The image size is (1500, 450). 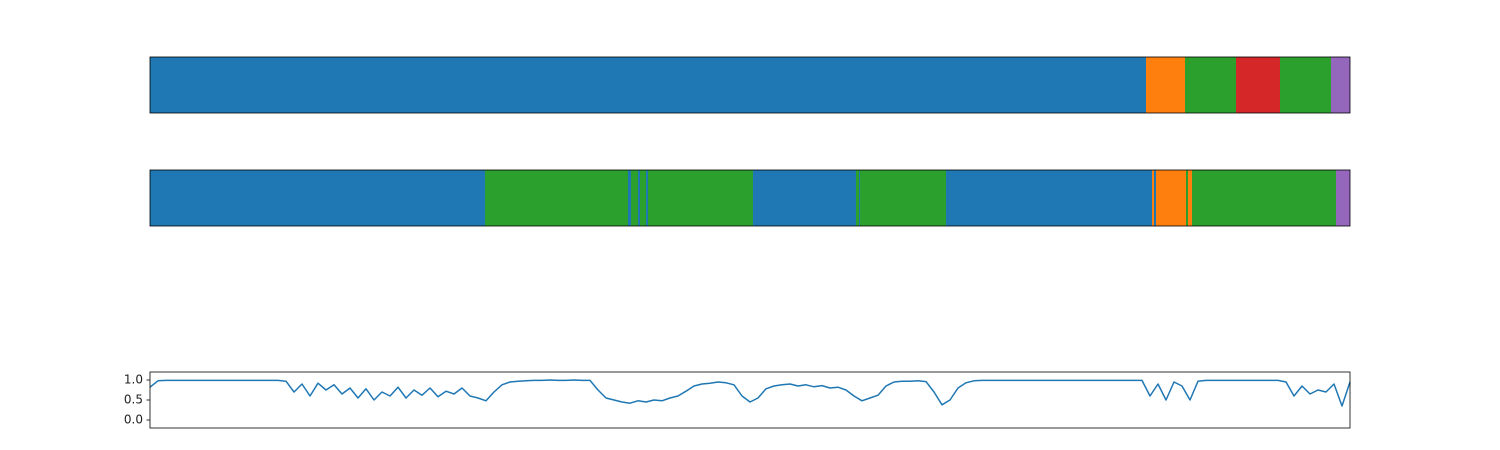 I want to click on y-tick-label: 0.0, so click(x=133, y=420).